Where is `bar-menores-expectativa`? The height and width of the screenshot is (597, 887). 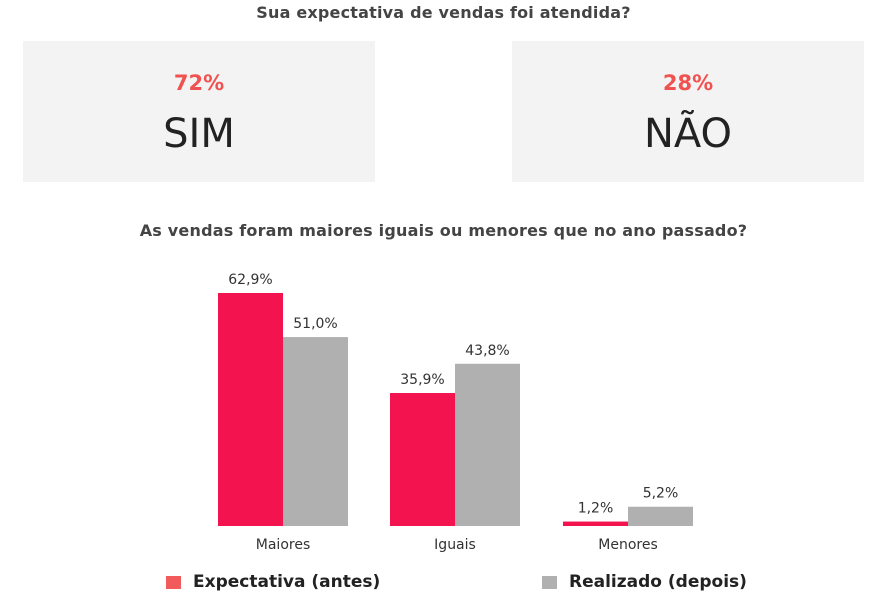 bar-menores-expectativa is located at coordinates (595, 523).